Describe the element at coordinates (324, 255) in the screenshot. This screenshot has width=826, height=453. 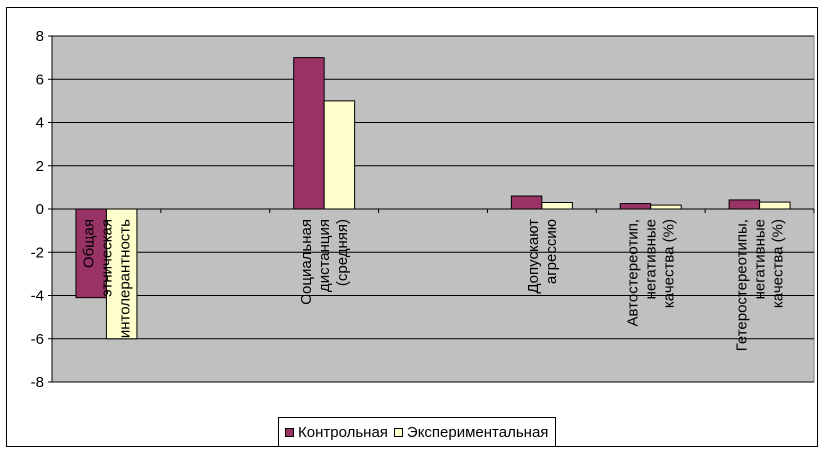
I see `x-category-label: дистанция` at that location.